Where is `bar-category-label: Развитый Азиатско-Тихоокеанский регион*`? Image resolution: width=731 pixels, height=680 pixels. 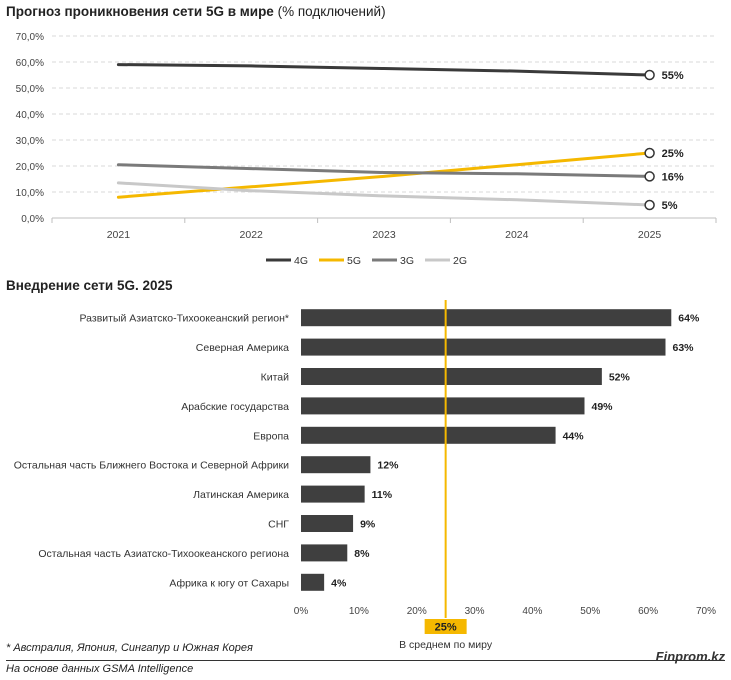 bar-category-label: Развитый Азиатско-Тихоокеанский регион* is located at coordinates (184, 319).